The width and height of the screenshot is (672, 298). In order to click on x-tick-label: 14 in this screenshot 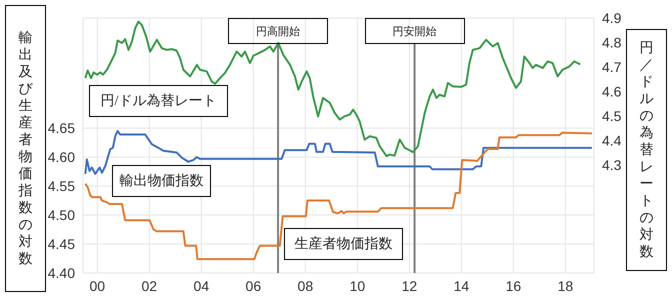, I will do `click(462, 286)`.